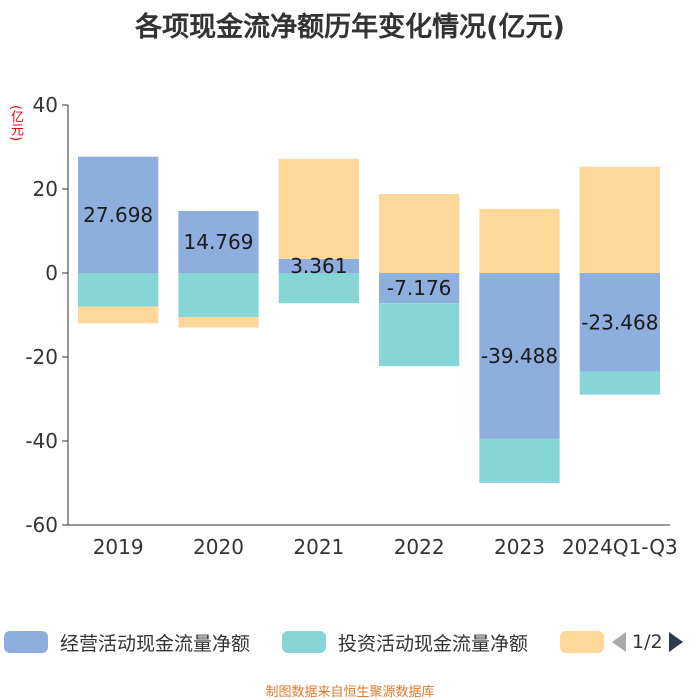 Image resolution: width=700 pixels, height=700 pixels. What do you see at coordinates (41, 525) in the screenshot?
I see `y-tick-label: -60` at bounding box center [41, 525].